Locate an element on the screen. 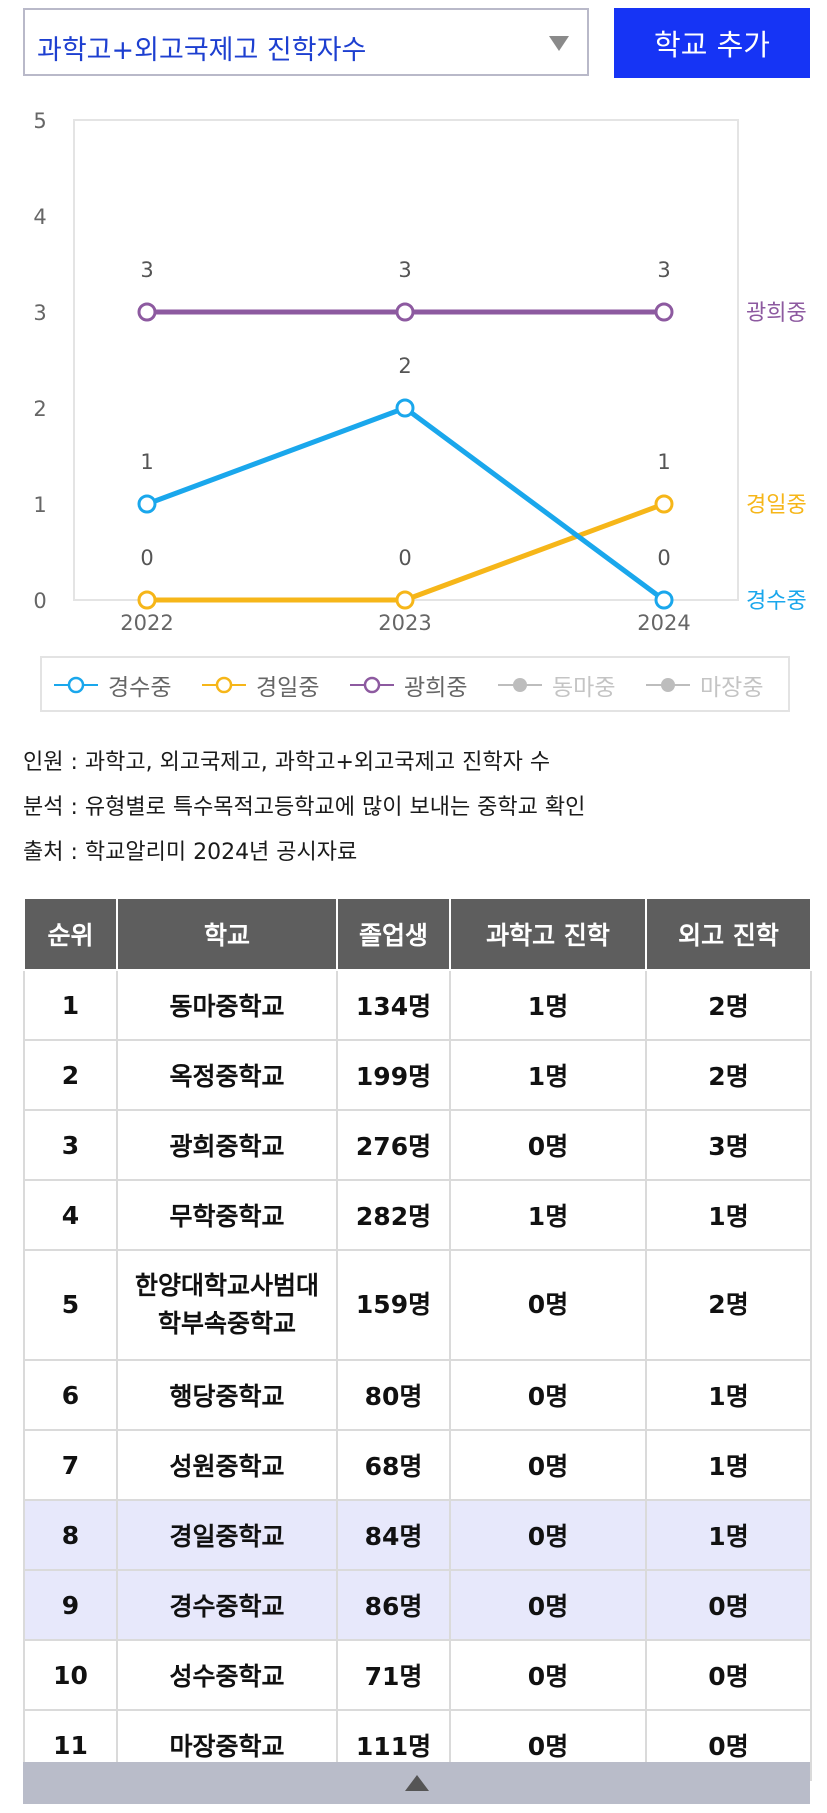 The width and height of the screenshot is (827, 1813). y-tick-label: 4 is located at coordinates (39, 217).